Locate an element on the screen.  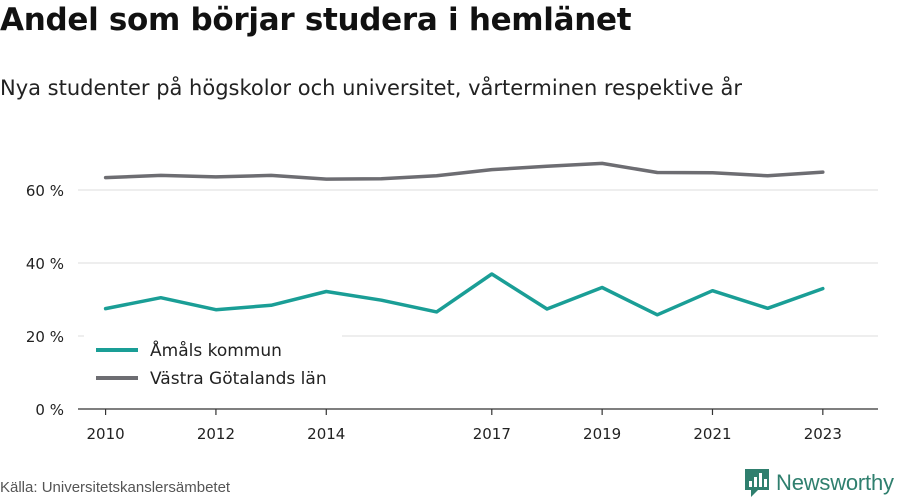
x-tick-label: 2023 is located at coordinates (823, 434).